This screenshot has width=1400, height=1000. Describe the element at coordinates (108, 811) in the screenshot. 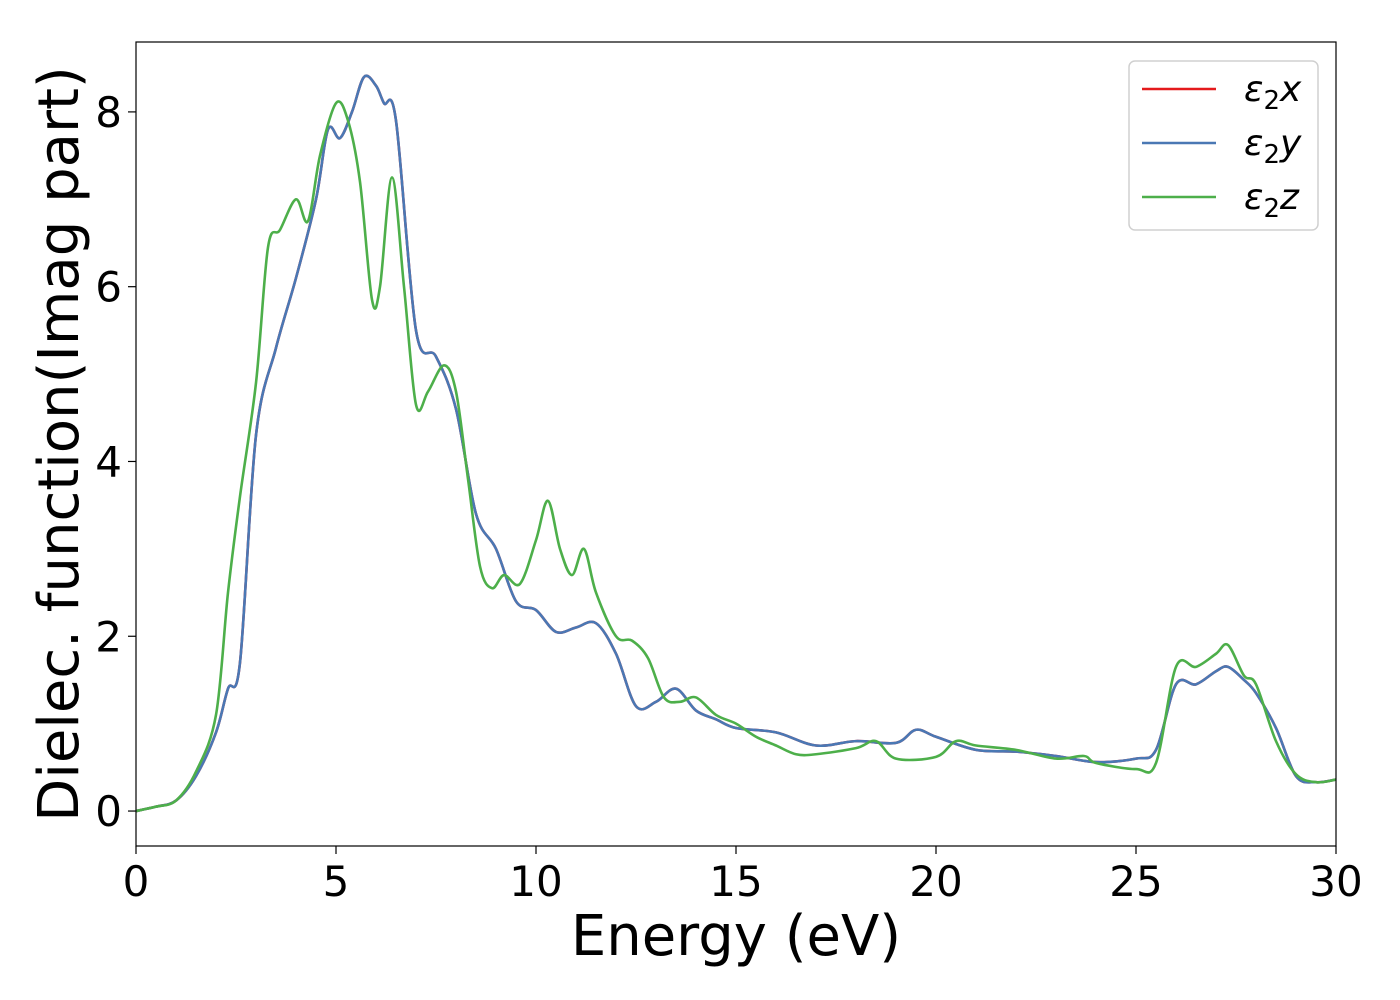

I see `y-tick-label: 0` at that location.